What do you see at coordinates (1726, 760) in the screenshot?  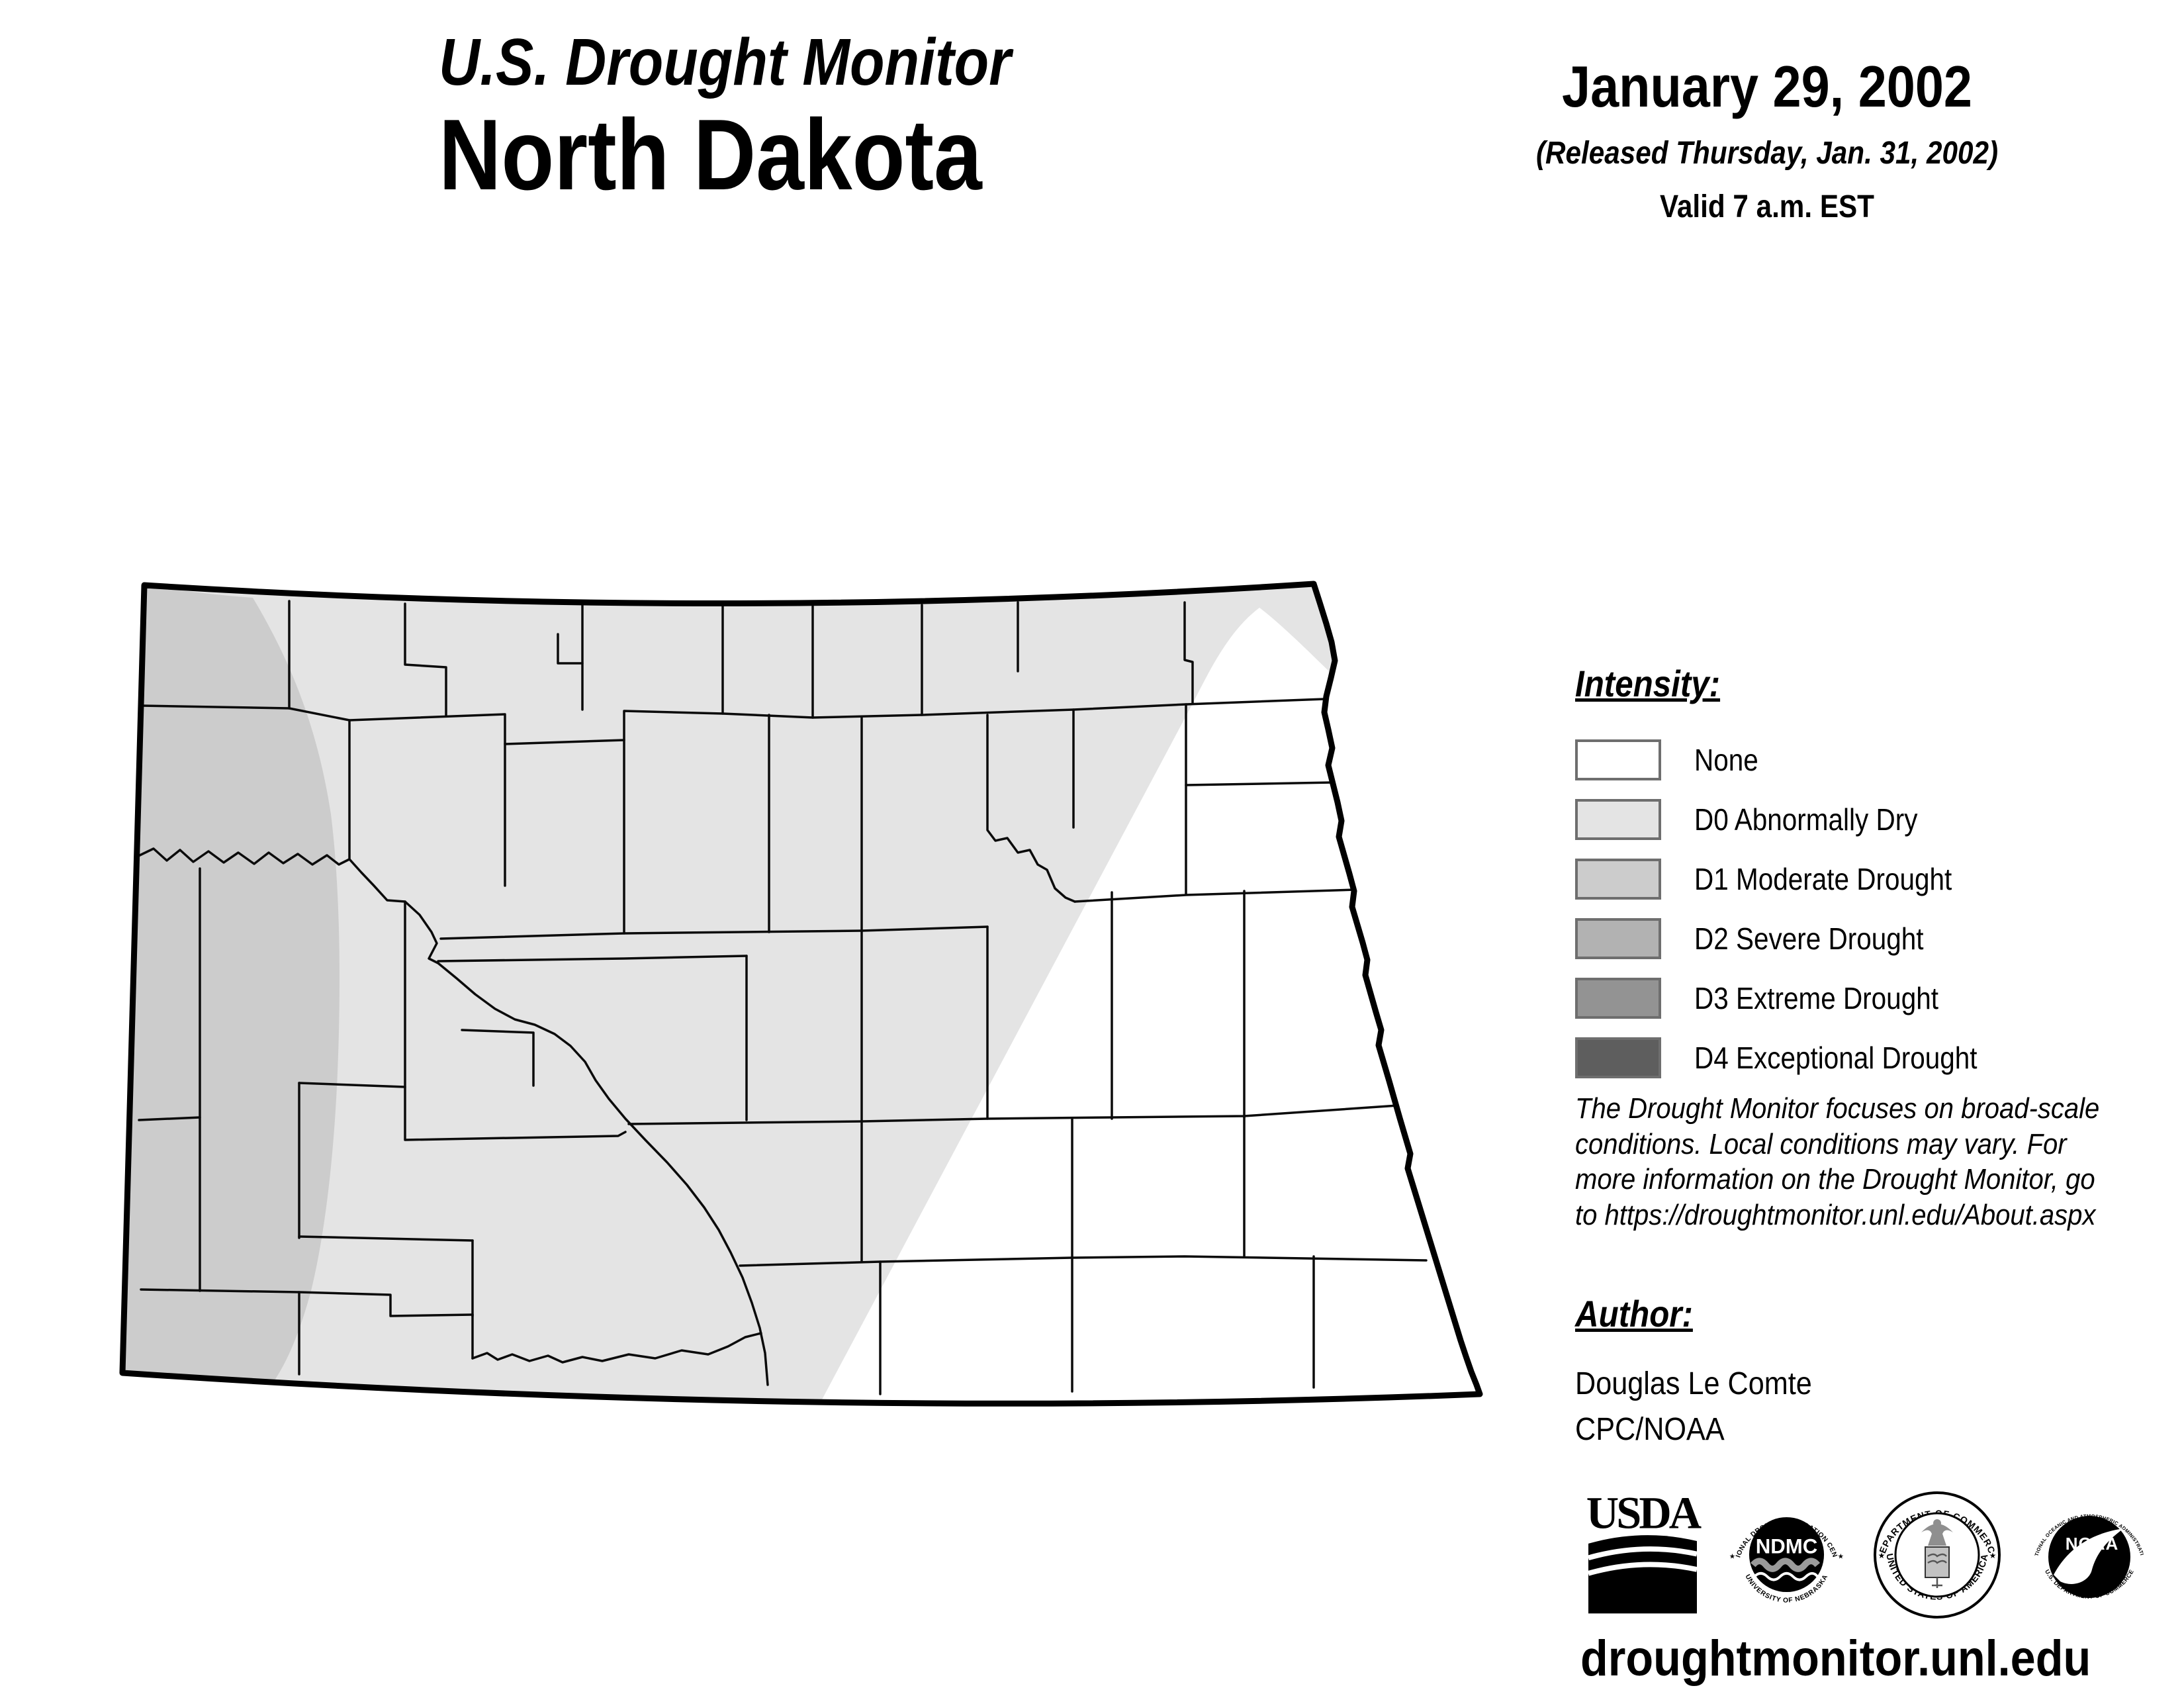 I see `legend-label: None` at bounding box center [1726, 760].